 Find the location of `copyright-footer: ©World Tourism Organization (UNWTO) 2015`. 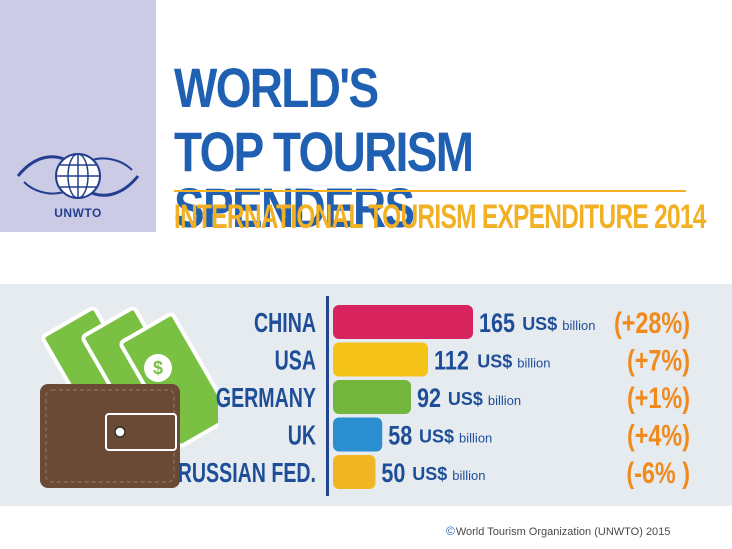

copyright-footer: ©World Tourism Organization (UNWTO) 2015 is located at coordinates (558, 531).